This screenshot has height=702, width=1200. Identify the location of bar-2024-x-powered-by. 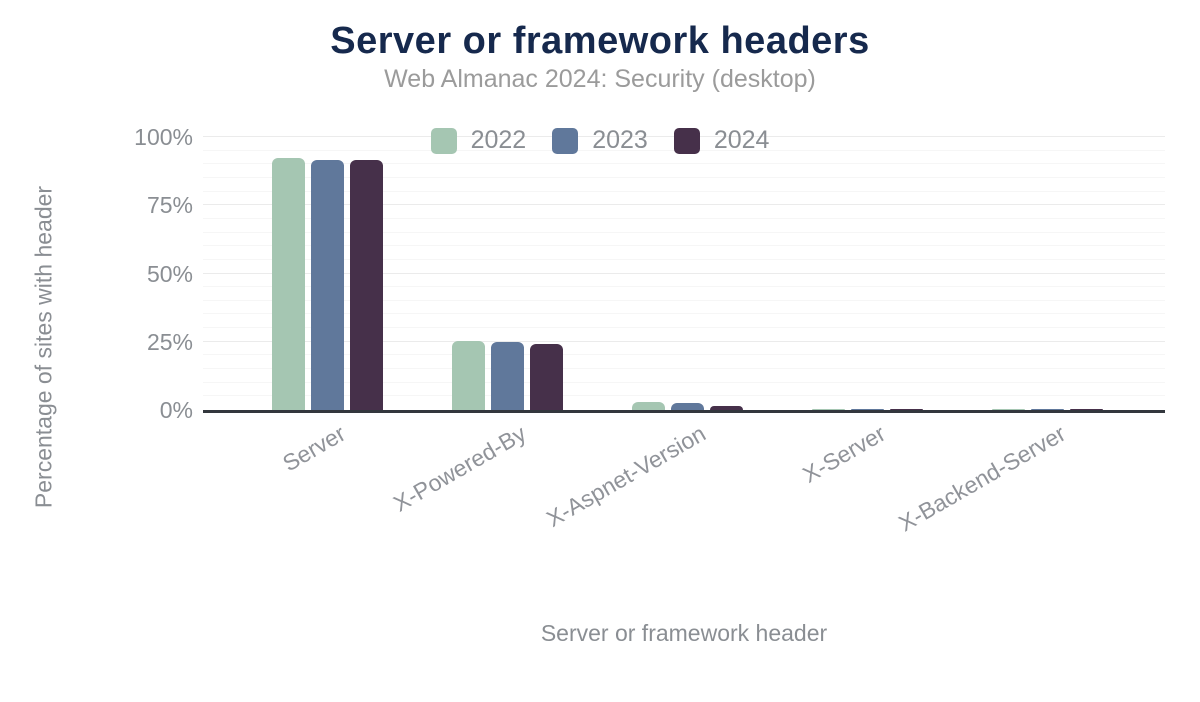
(546, 377).